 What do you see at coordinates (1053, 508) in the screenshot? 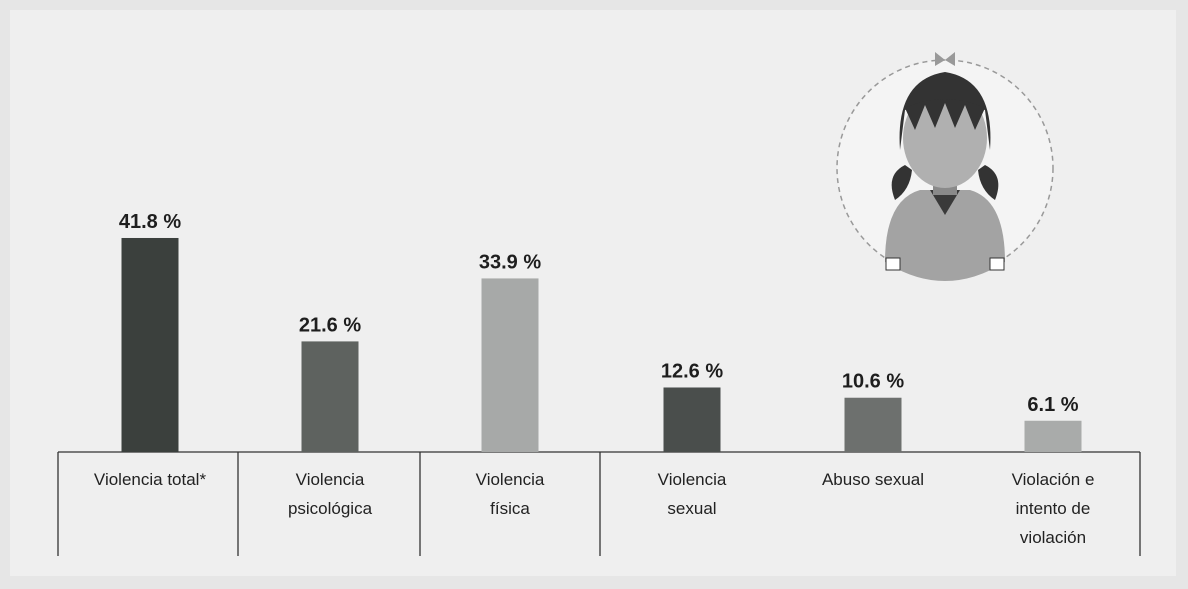
I see `category-label: Violación e intento de violación` at bounding box center [1053, 508].